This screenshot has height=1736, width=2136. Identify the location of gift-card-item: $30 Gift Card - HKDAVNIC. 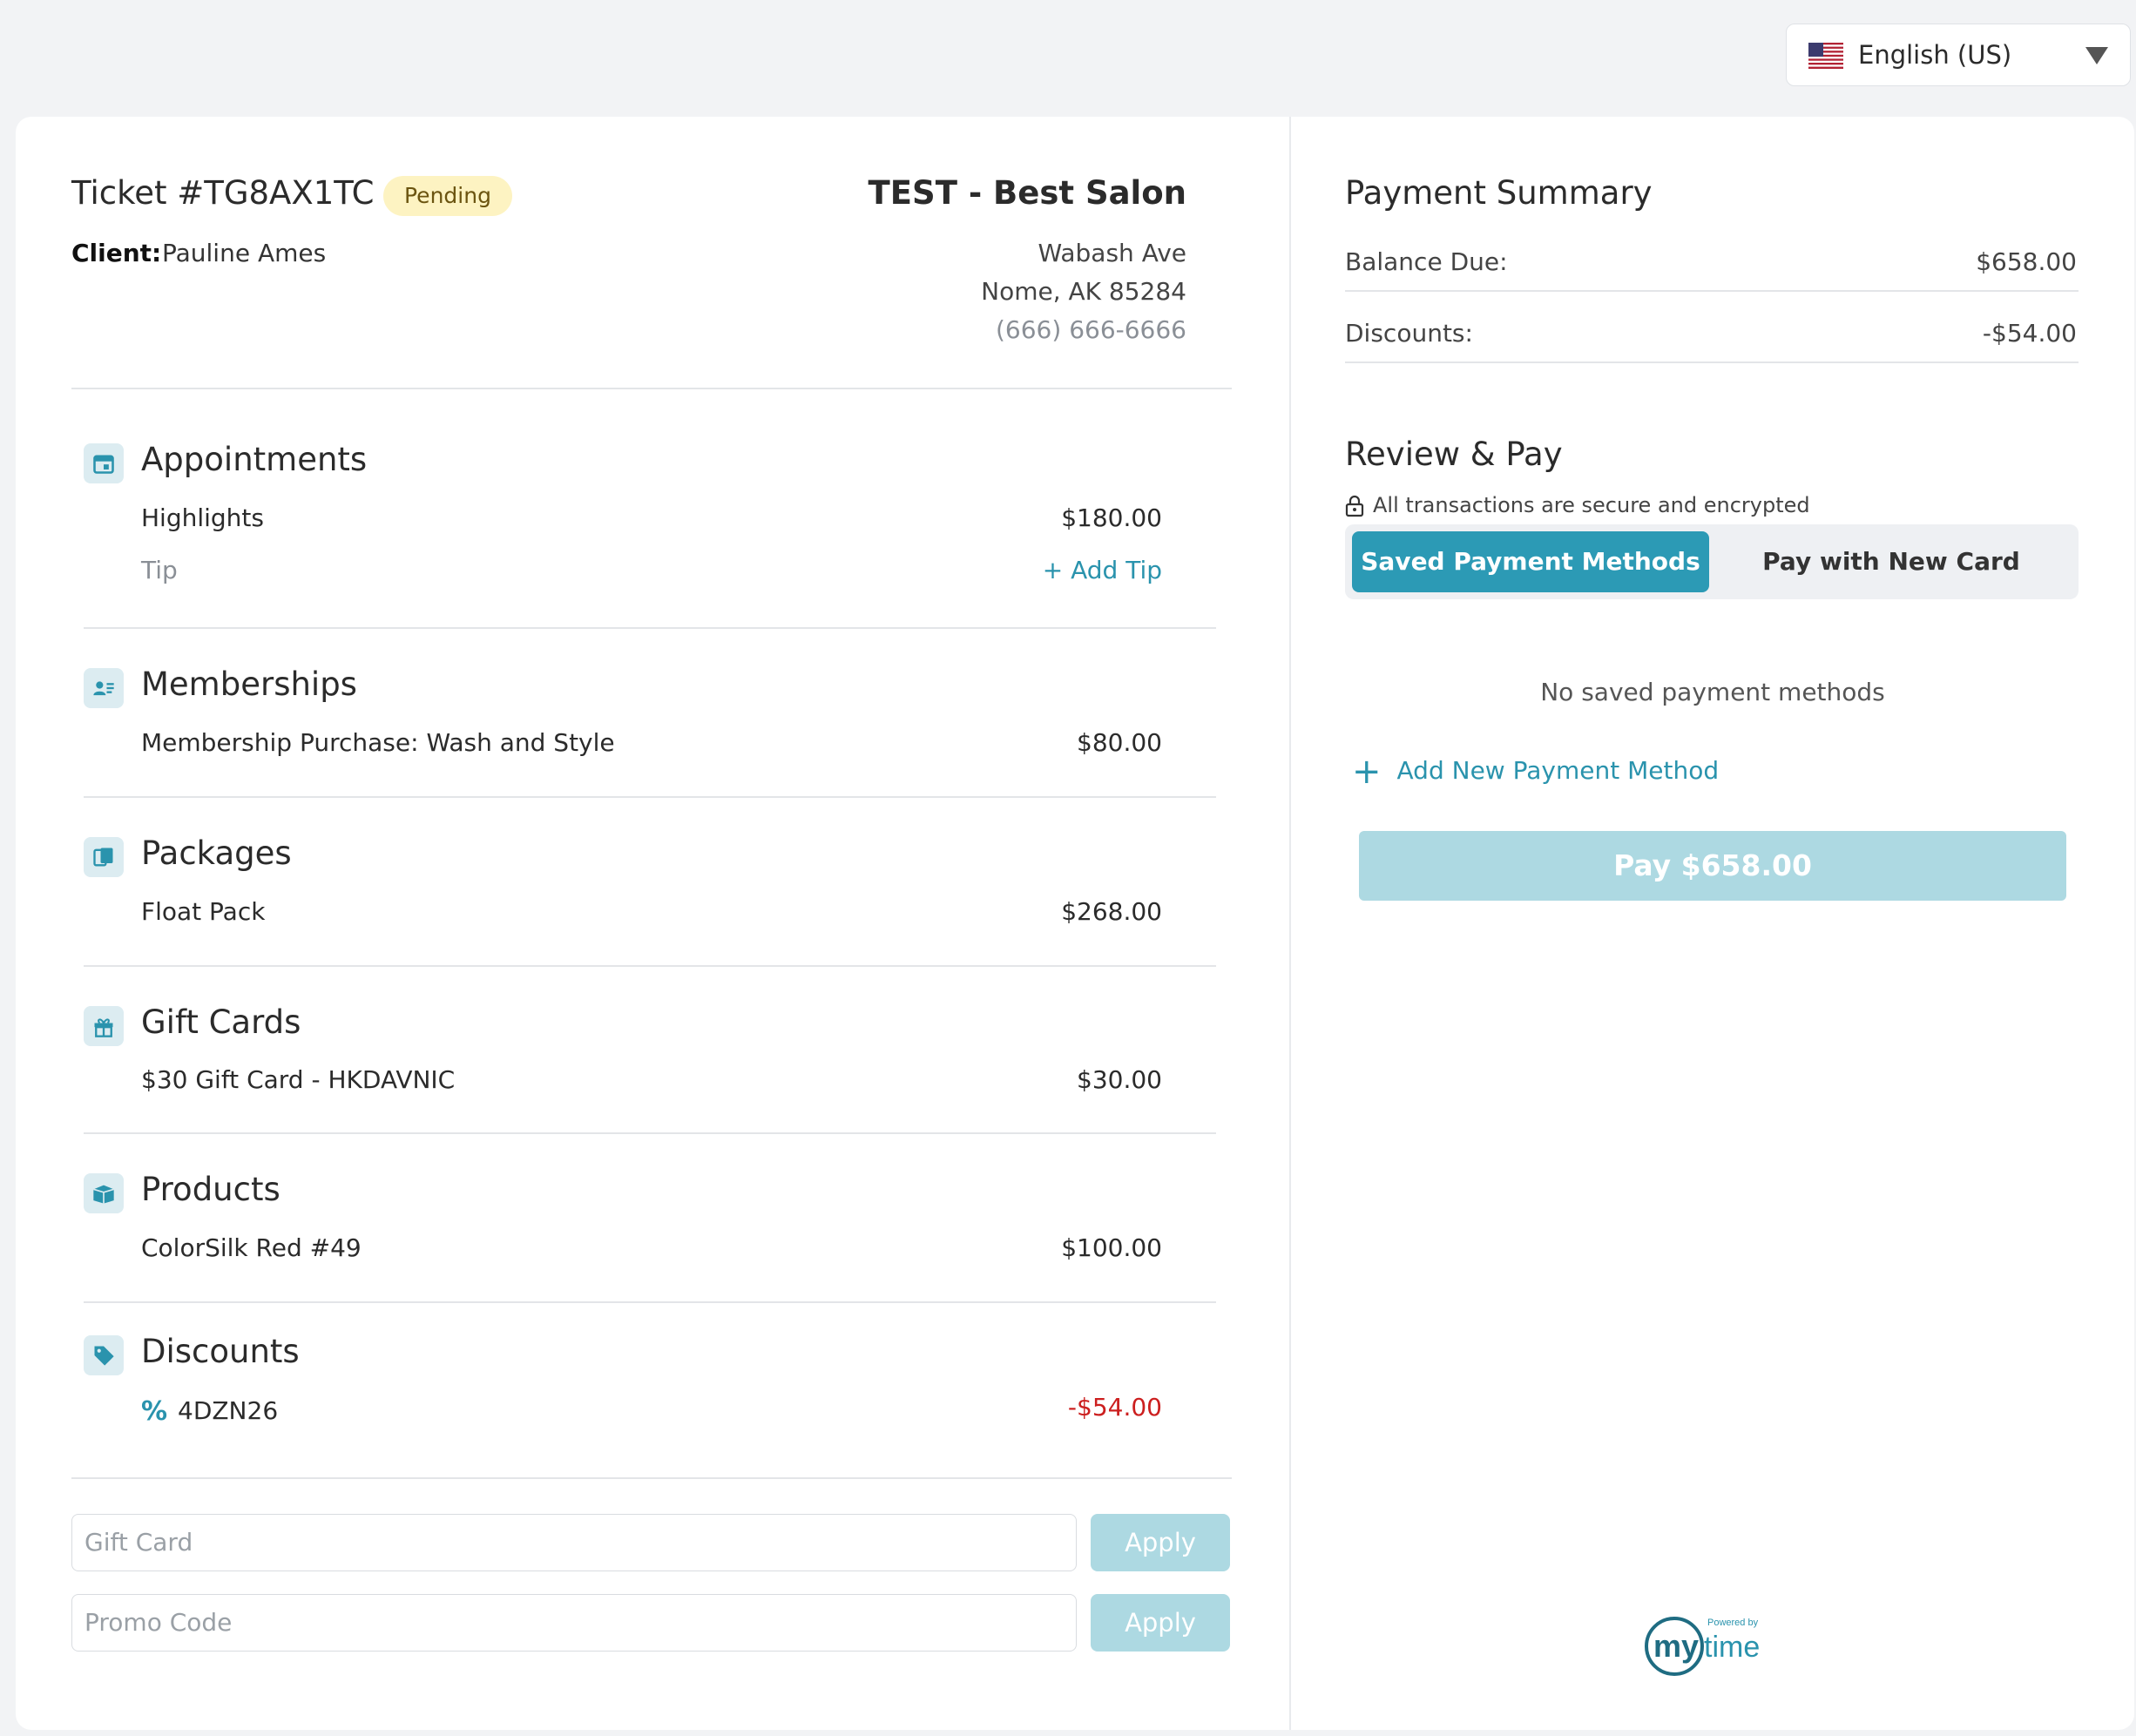
(298, 1079).